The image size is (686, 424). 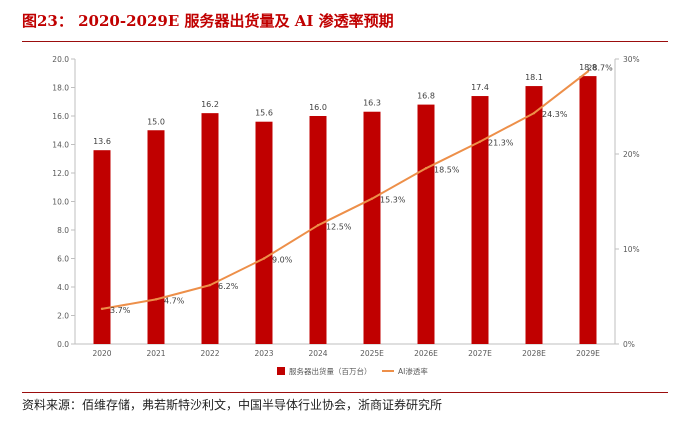 What do you see at coordinates (339, 226) in the screenshot?
I see `line-value-label: 12.5%` at bounding box center [339, 226].